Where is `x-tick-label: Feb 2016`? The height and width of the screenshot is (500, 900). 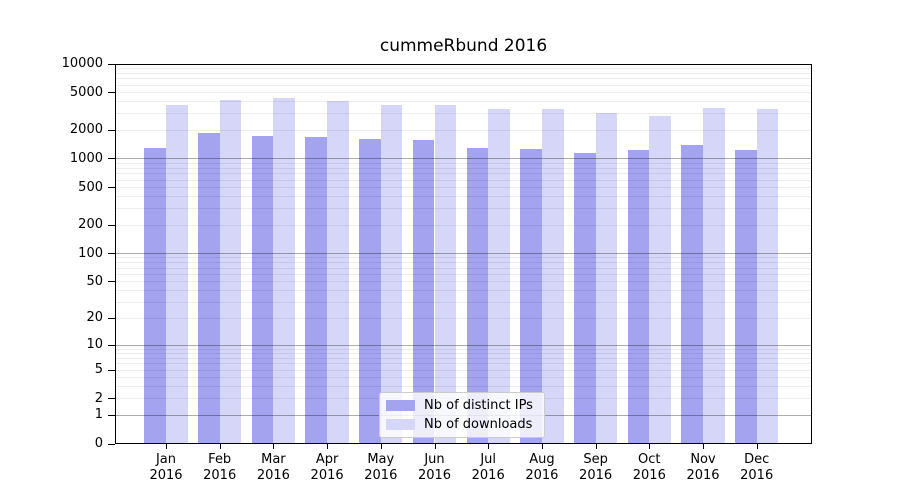 x-tick-label: Feb 2016 is located at coordinates (220, 467).